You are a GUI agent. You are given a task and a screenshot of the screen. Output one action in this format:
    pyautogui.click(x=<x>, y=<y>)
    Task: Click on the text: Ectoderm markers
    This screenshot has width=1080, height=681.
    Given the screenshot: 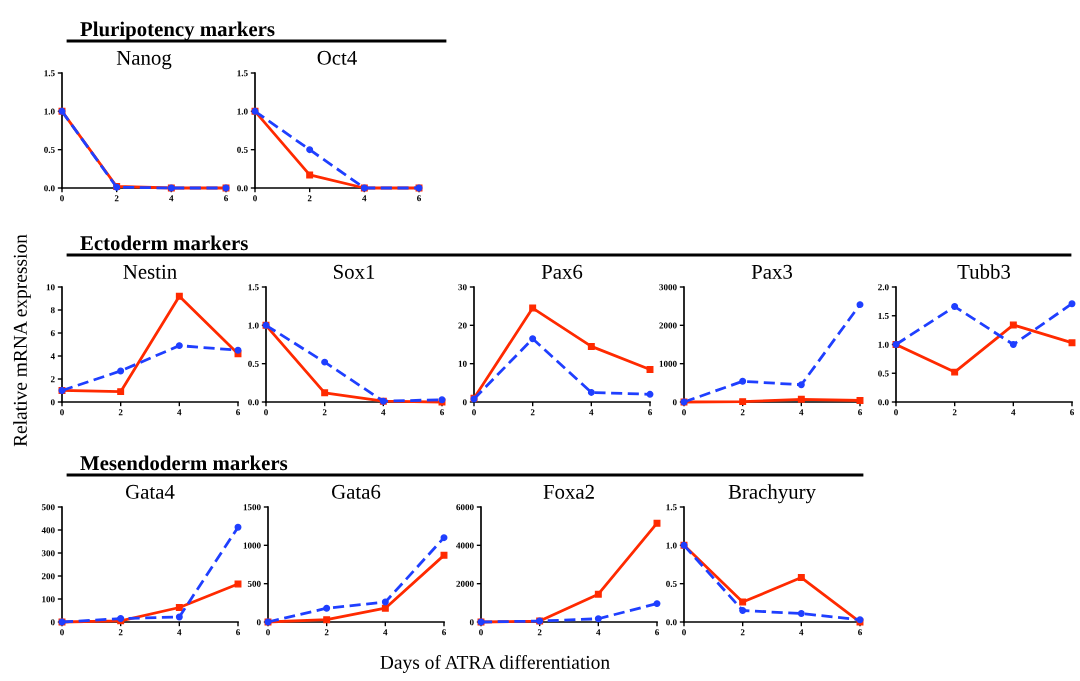 What is the action you would take?
    pyautogui.click(x=164, y=243)
    